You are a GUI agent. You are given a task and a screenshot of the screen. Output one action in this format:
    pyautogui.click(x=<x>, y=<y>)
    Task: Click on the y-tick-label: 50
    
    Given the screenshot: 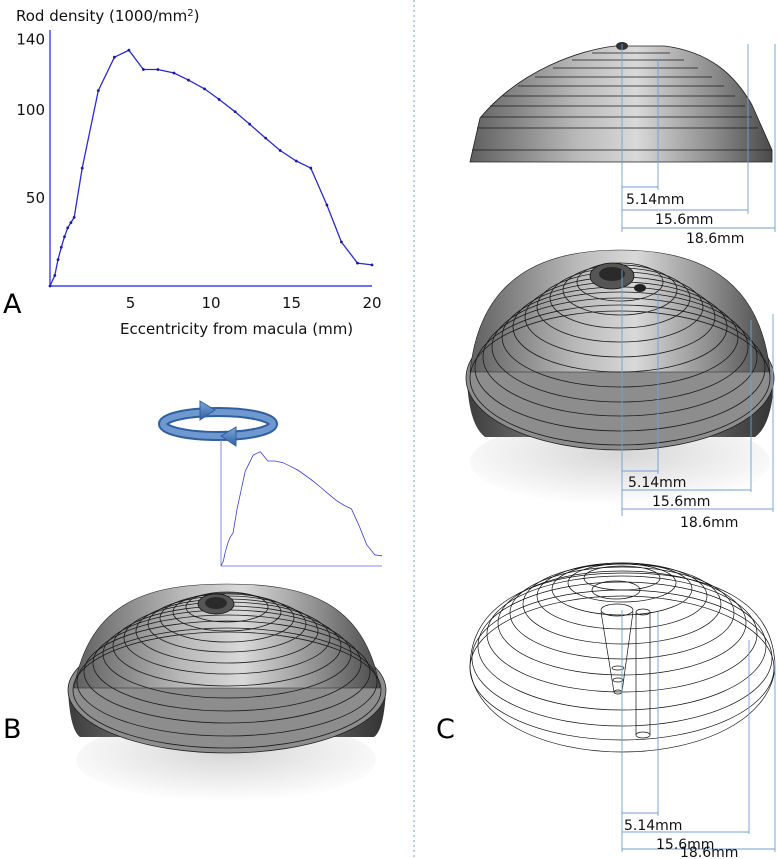 What is the action you would take?
    pyautogui.click(x=35, y=198)
    